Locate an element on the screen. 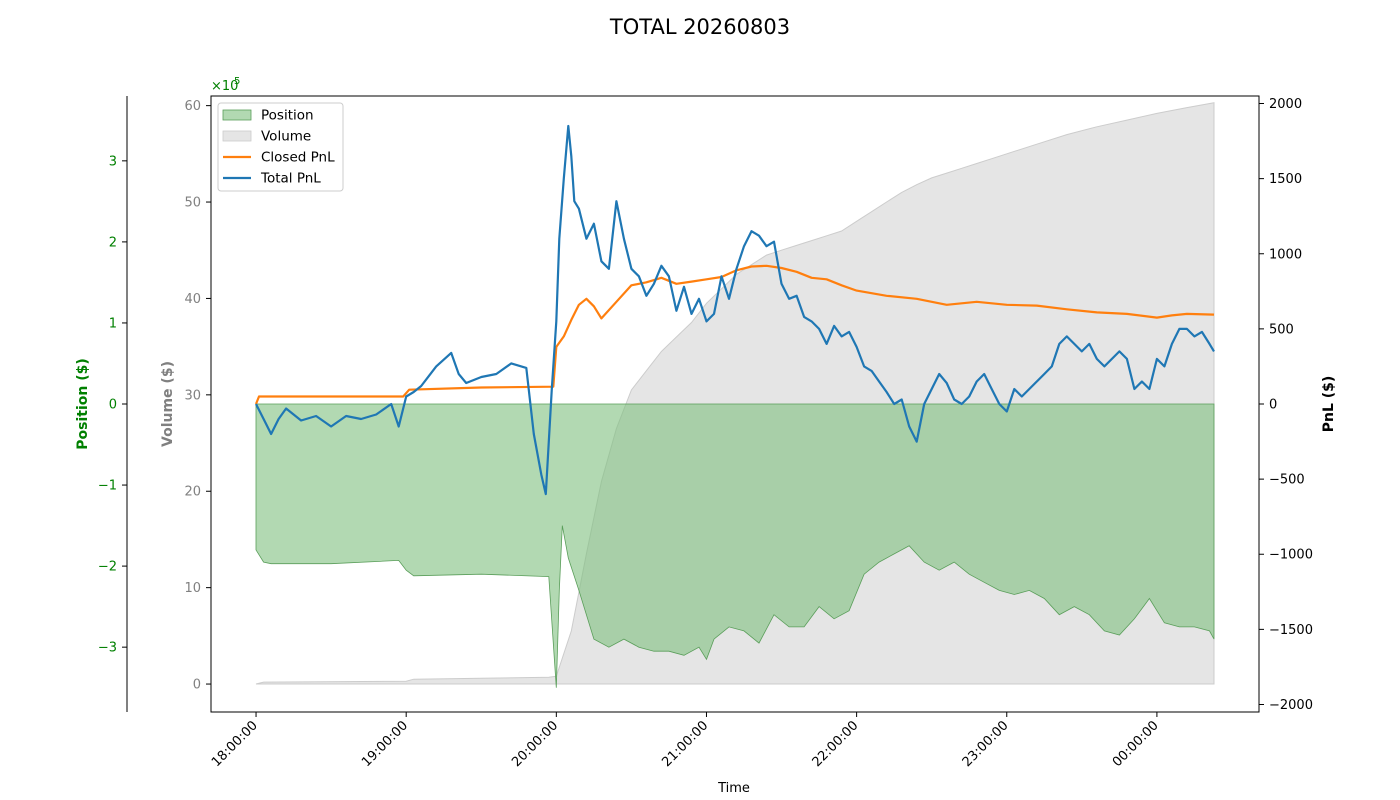 The width and height of the screenshot is (1400, 800). volume-axis-title: Volume ($) is located at coordinates (168, 404).